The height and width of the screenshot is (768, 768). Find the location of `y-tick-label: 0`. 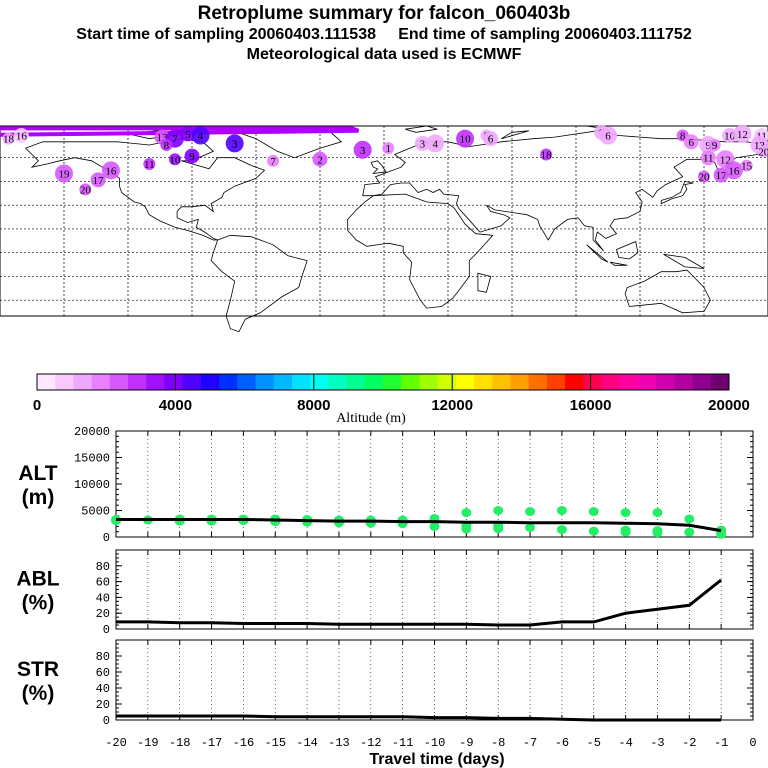

y-tick-label: 0 is located at coordinates (106, 721).